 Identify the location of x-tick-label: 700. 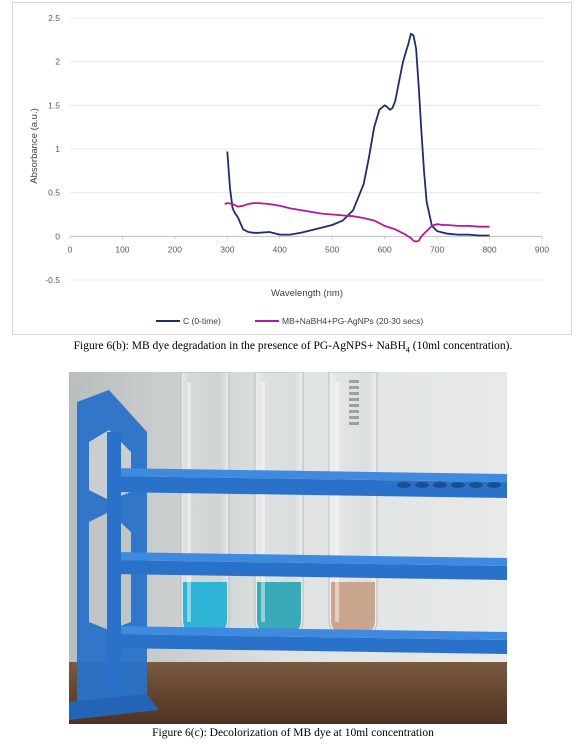
(437, 249).